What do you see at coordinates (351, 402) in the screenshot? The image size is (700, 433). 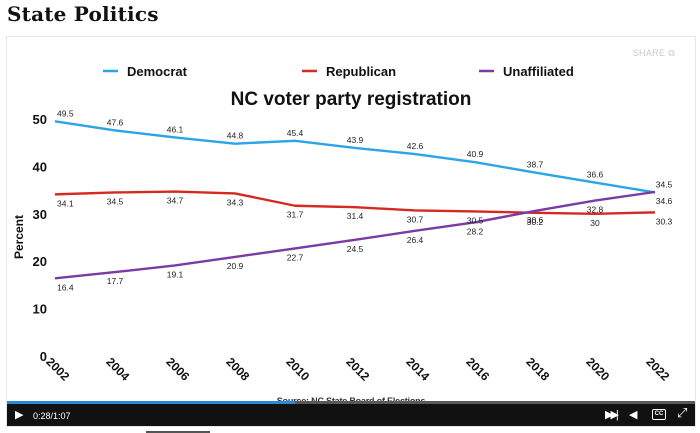 I see `progress-bar` at bounding box center [351, 402].